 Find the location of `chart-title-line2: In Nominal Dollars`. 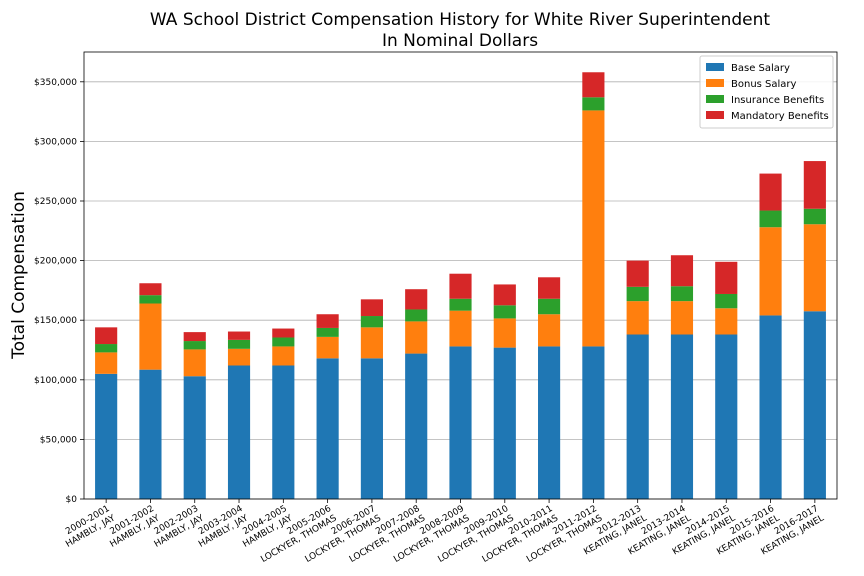

chart-title-line2: In Nominal Dollars is located at coordinates (460, 41).